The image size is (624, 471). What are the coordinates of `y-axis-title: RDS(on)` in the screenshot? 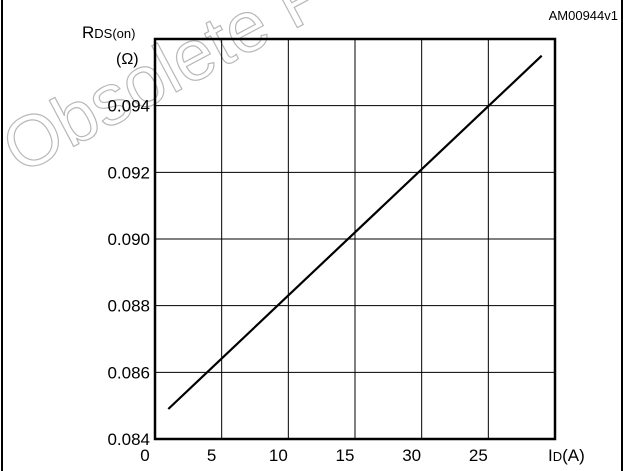 It's located at (108, 32).